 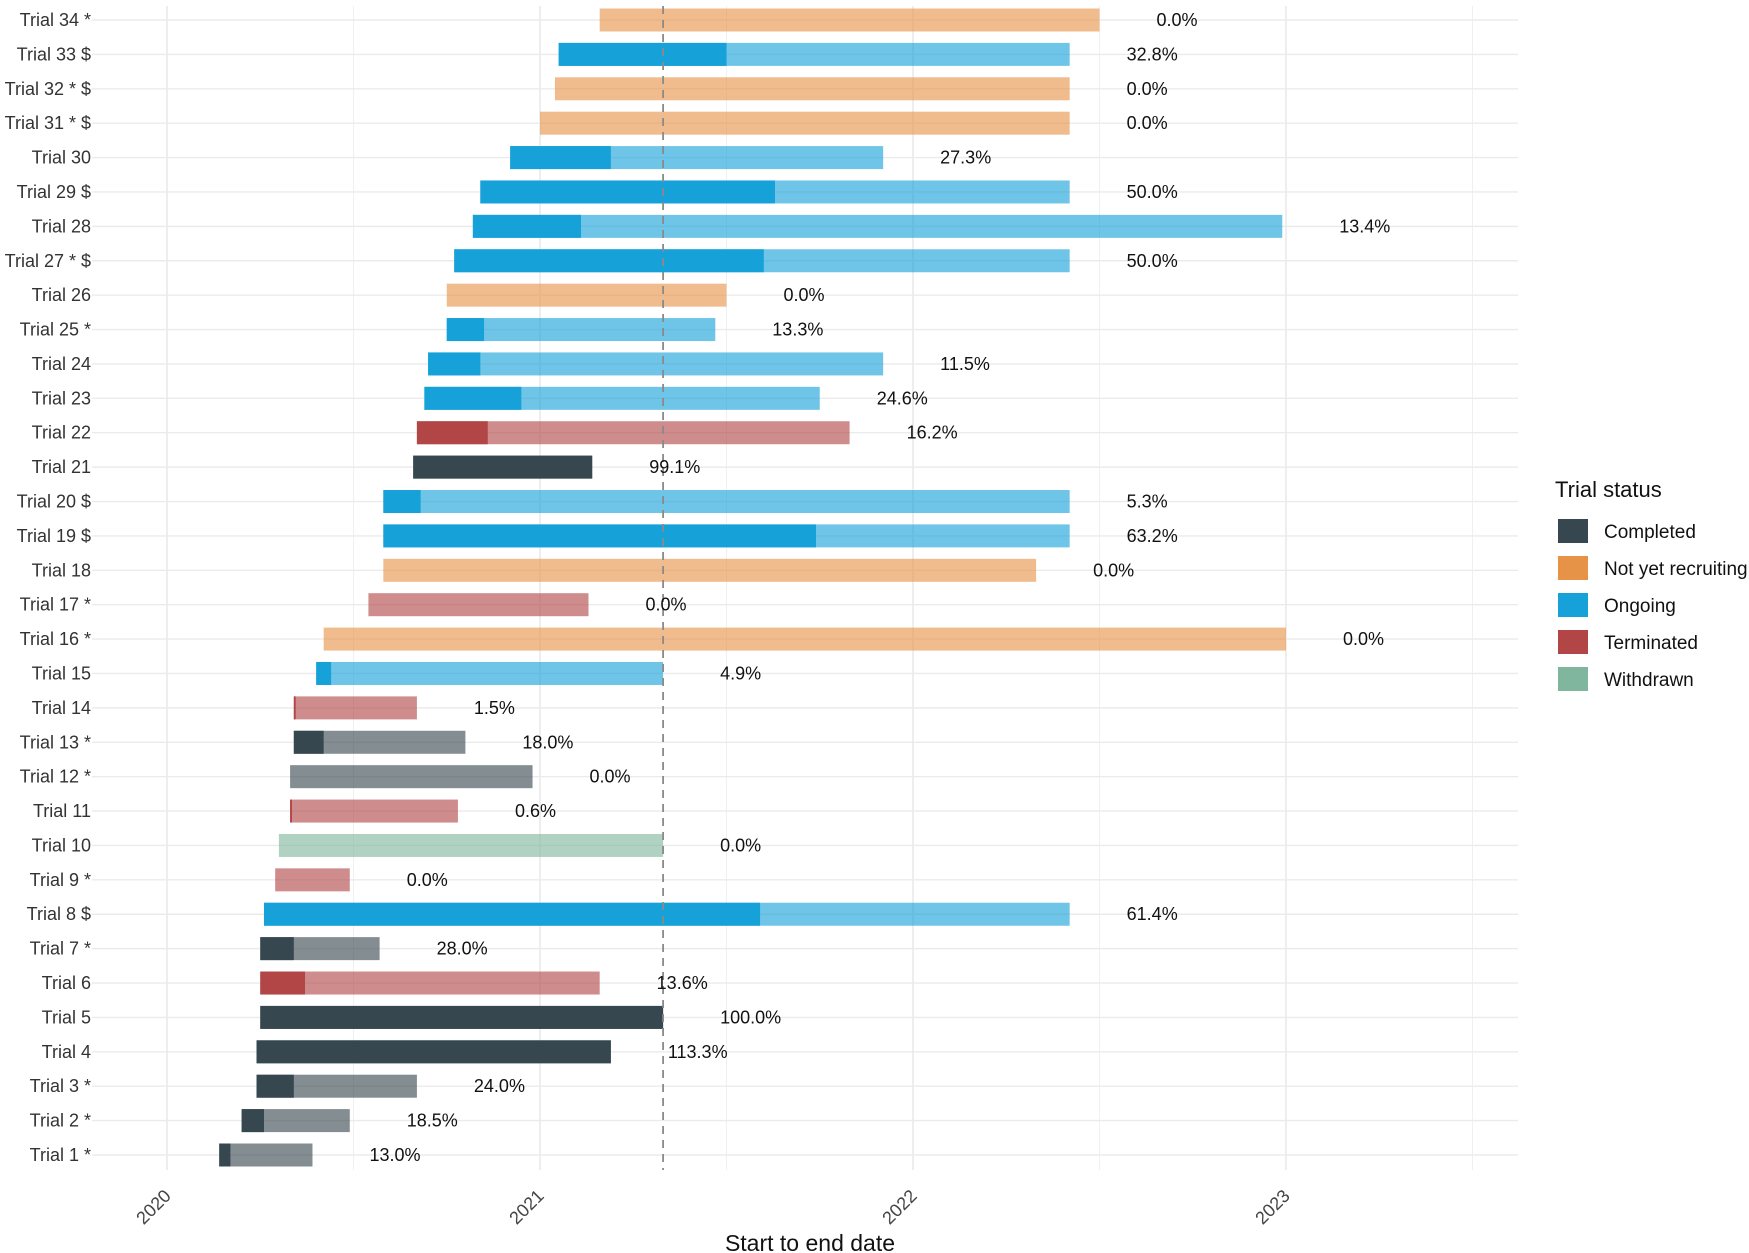 What do you see at coordinates (66, 1017) in the screenshot?
I see `trial-label: Trial 5` at bounding box center [66, 1017].